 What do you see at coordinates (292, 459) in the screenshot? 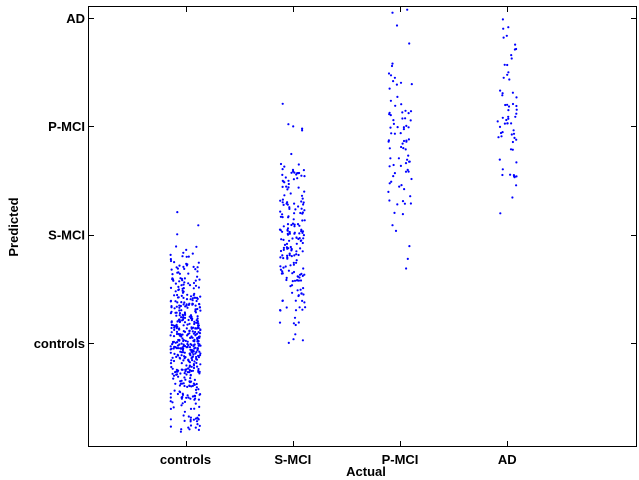
I see `x-tick-label: S-MCI` at bounding box center [292, 459].